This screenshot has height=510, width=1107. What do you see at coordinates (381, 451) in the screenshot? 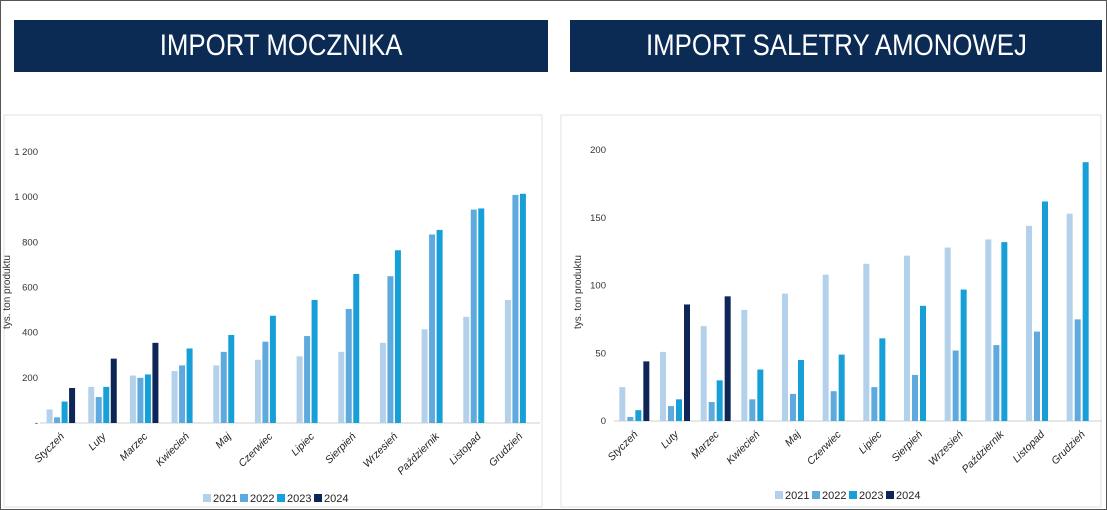
I see `x-category-label: Wrzesień` at bounding box center [381, 451].